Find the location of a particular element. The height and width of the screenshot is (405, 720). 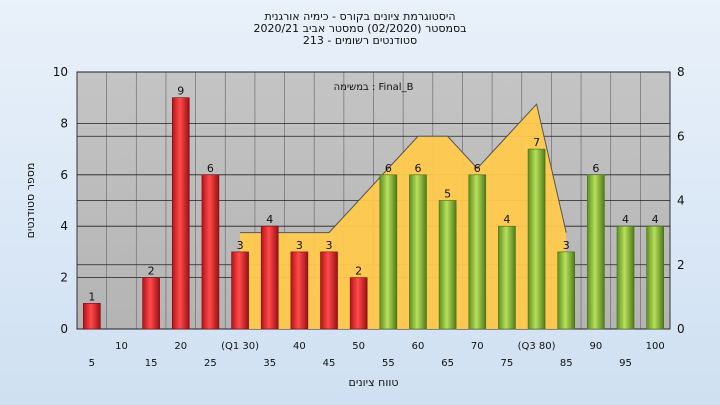

filter-label: במשימה : Final_B is located at coordinates (374, 87).